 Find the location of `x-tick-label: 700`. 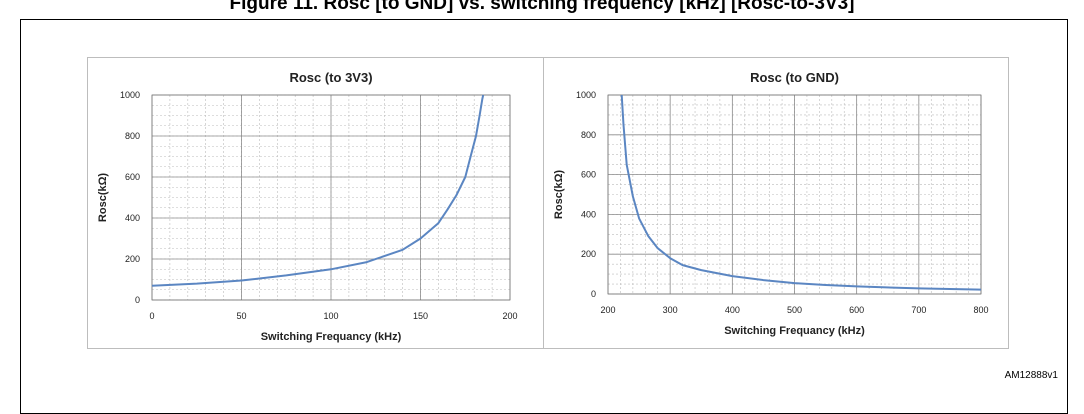

x-tick-label: 700 is located at coordinates (918, 310).